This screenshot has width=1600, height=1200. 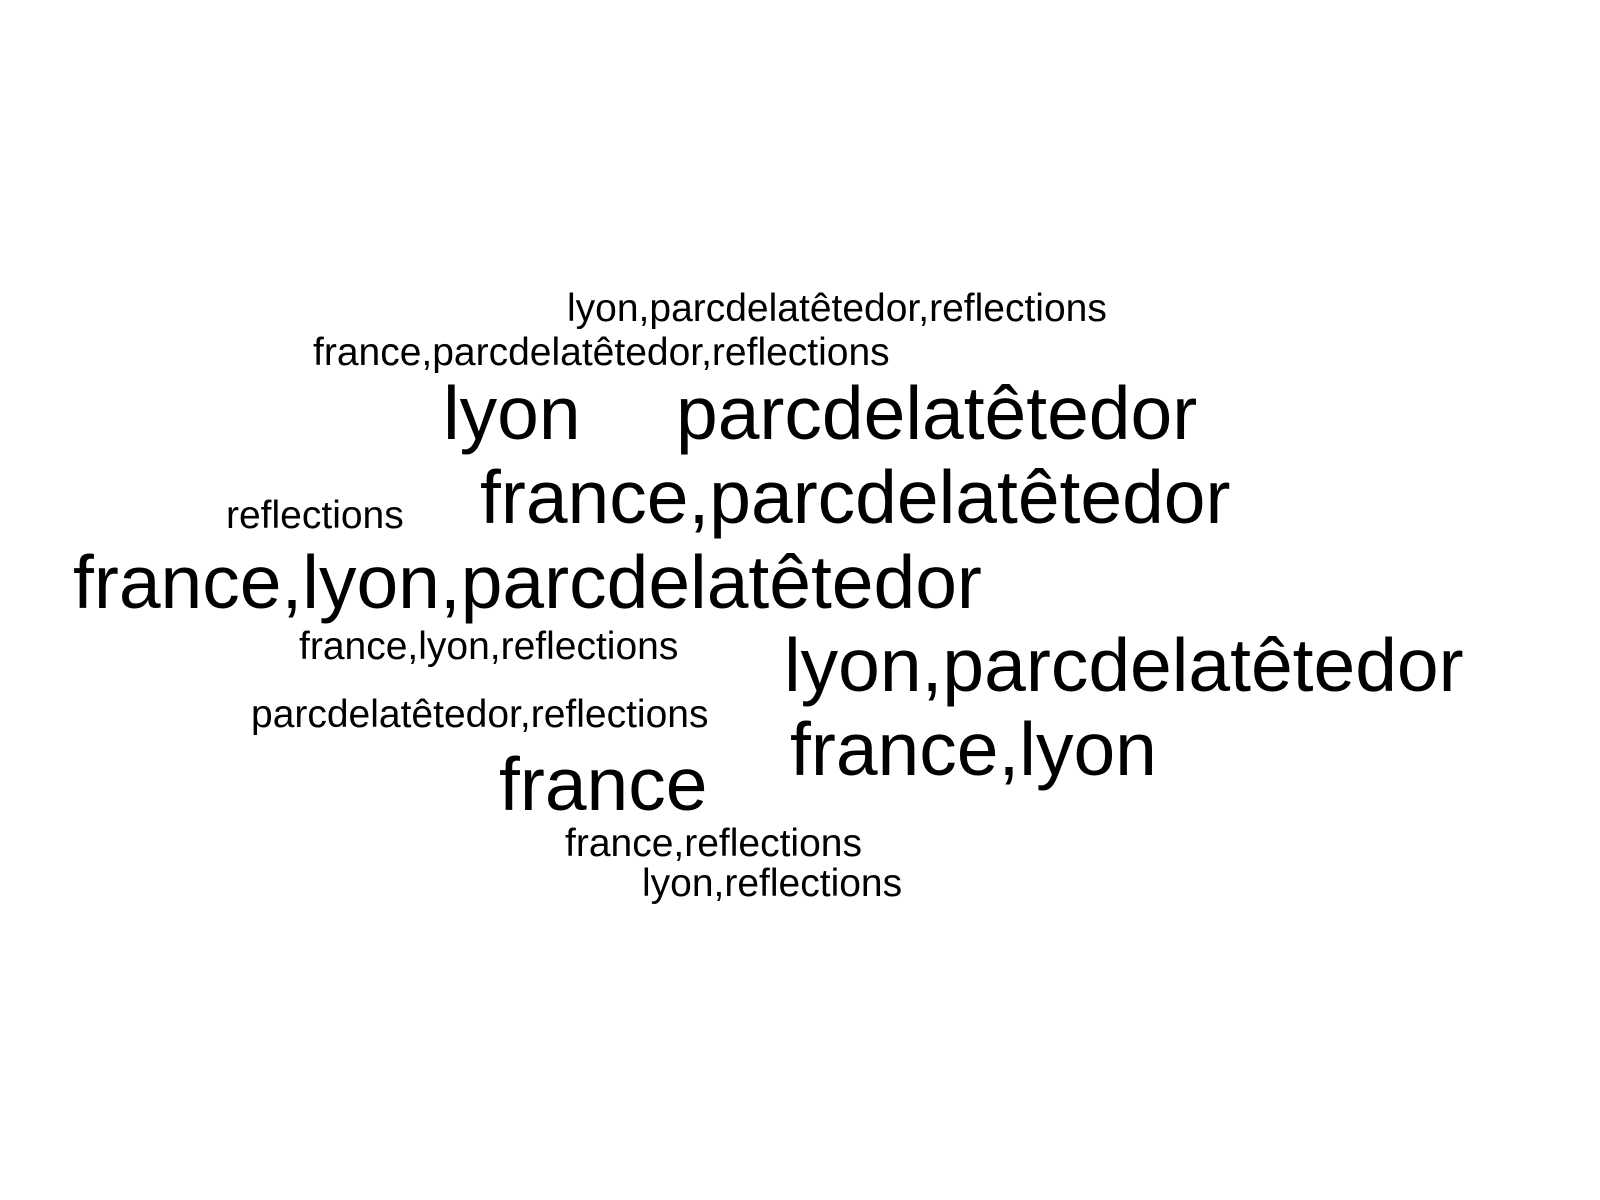 I want to click on word-france-parcdelatetedor-reflections: france,parcdelatêtedor,reflections, so click(x=601, y=352).